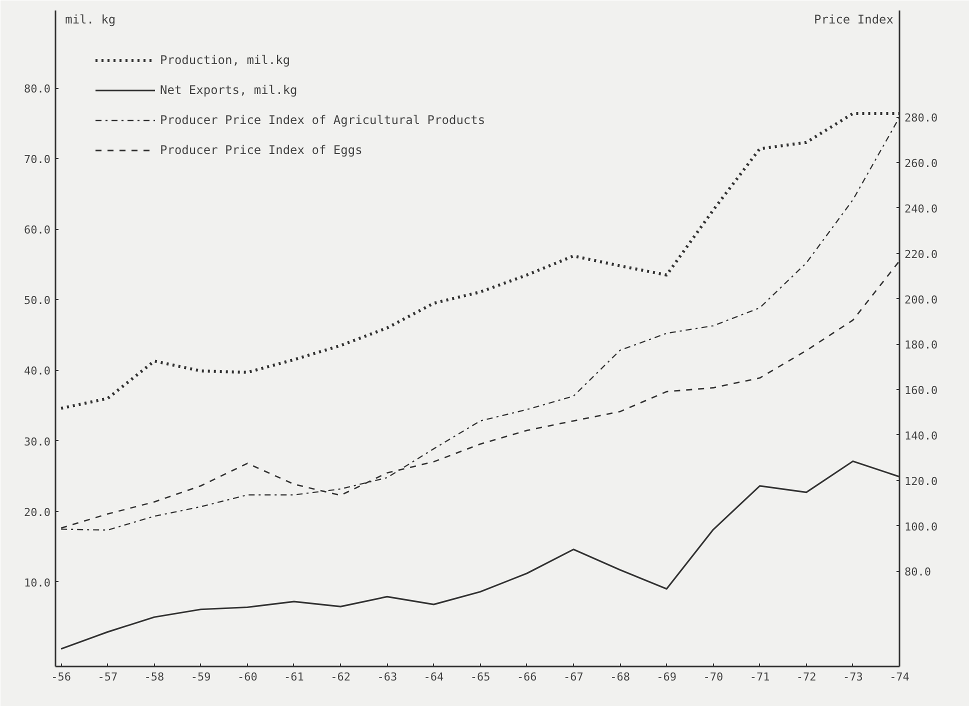  What do you see at coordinates (921, 209) in the screenshot?
I see `y2-tick-label: 240.0` at bounding box center [921, 209].